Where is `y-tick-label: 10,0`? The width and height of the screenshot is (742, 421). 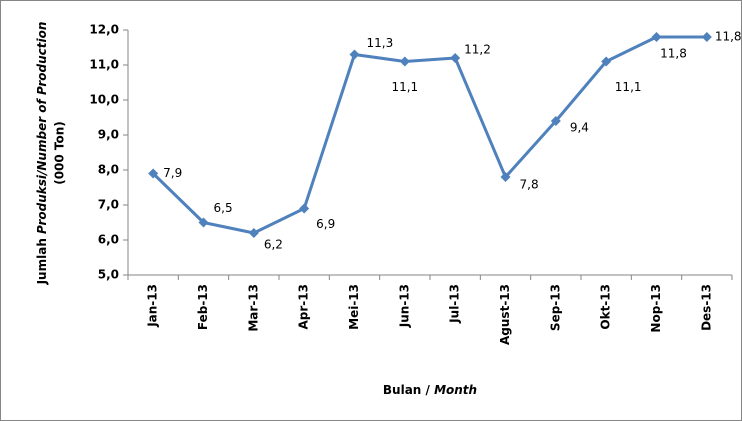 y-tick-label: 10,0 is located at coordinates (104, 100).